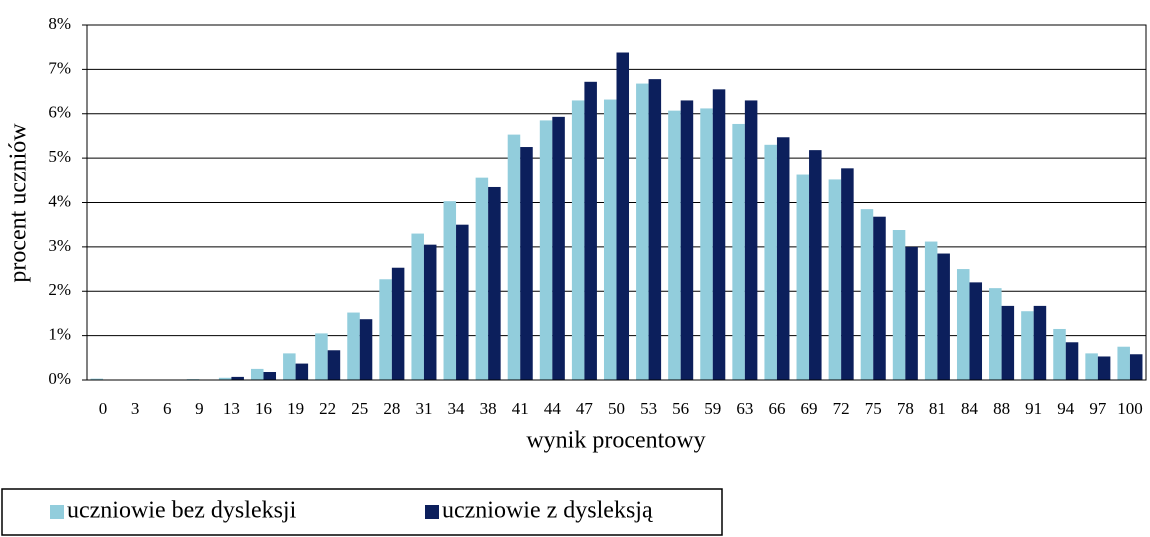 This screenshot has height=537, width=1150. Describe the element at coordinates (1098, 408) in the screenshot. I see `x-tick-label: 97` at that location.